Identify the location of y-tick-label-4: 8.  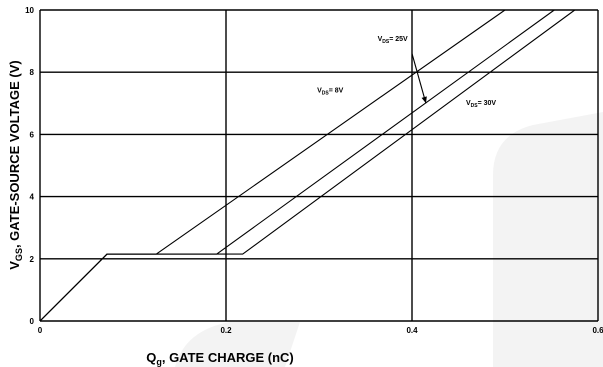
(32, 72).